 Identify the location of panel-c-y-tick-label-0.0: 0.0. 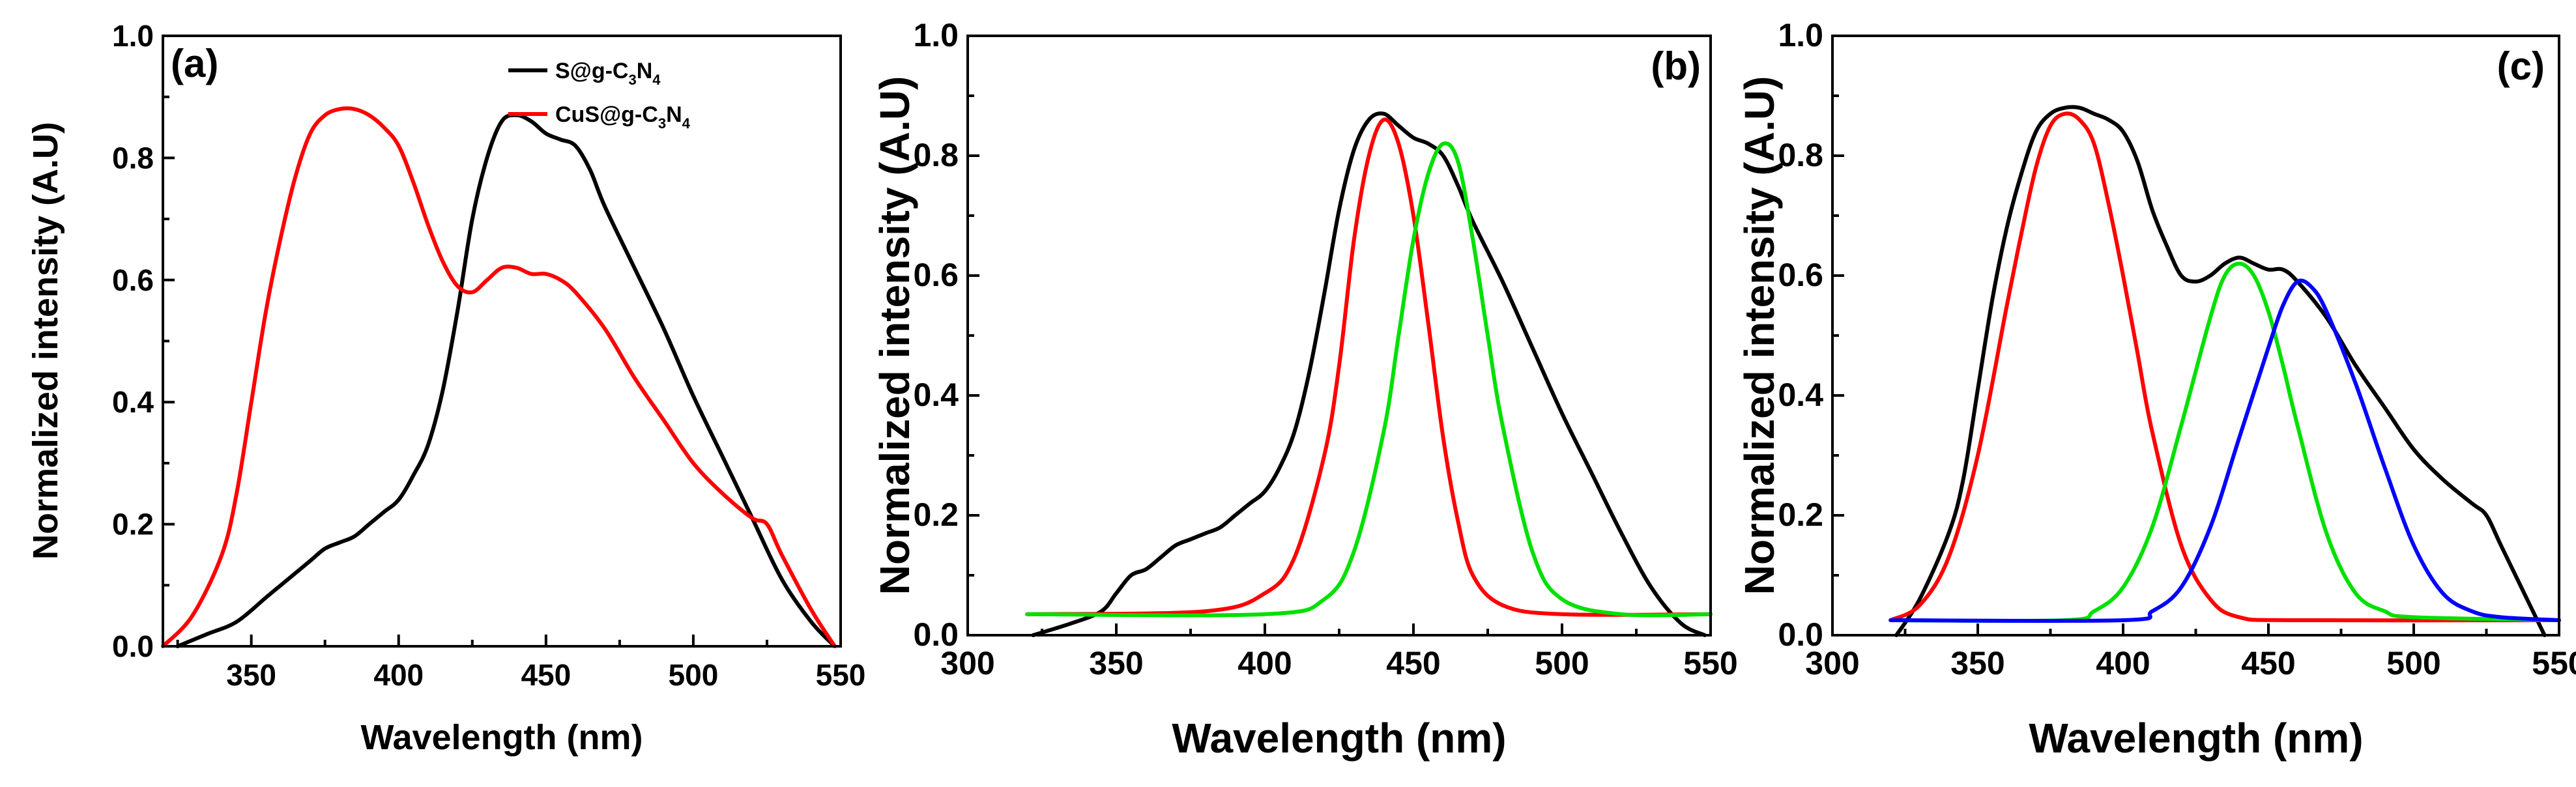
(1800, 634).